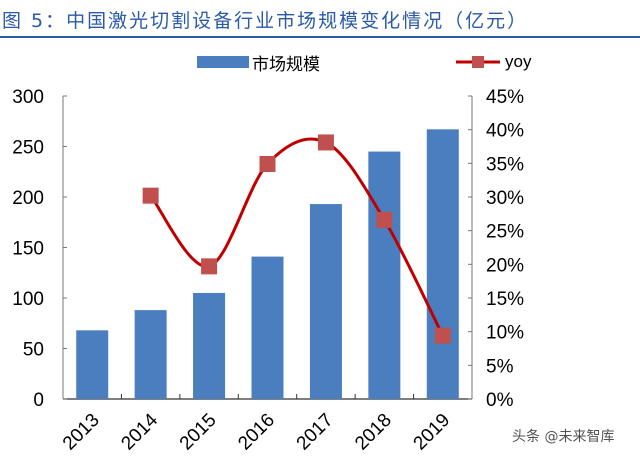 This screenshot has width=640, height=463. I want to click on right-tick-label: 15%, so click(505, 299).